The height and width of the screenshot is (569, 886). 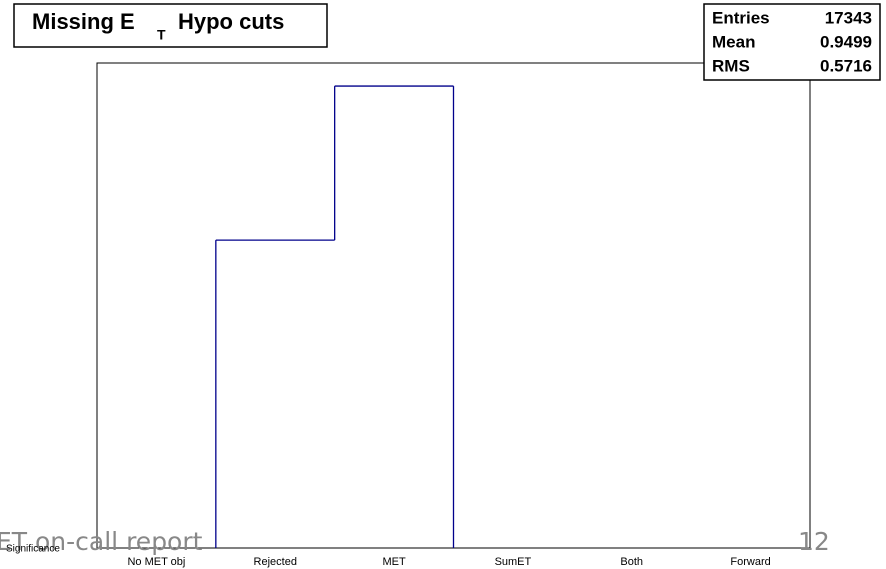 I want to click on stat-label: Mean, so click(x=733, y=41).